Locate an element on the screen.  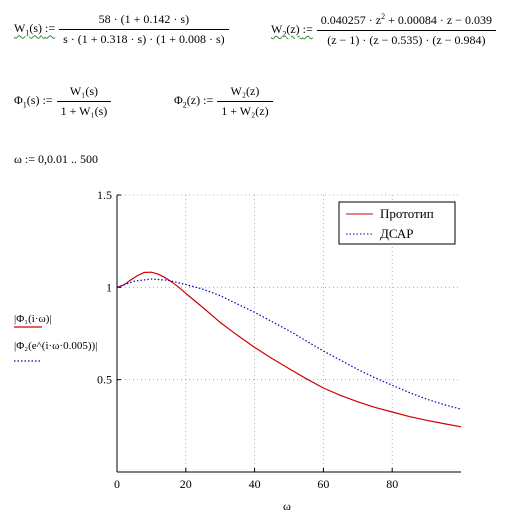
x-tick-label: 80 is located at coordinates (392, 484).